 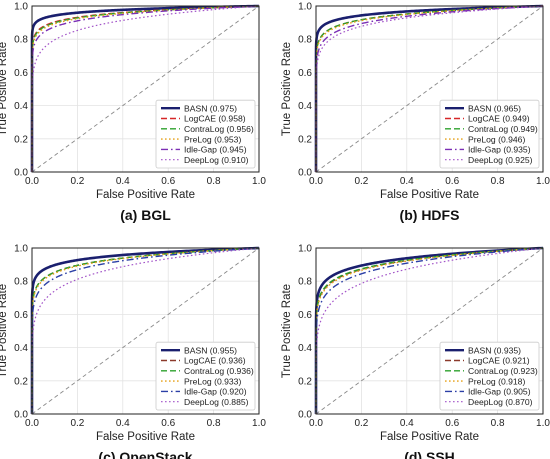 What do you see at coordinates (210, 108) in the screenshot?
I see `legend-label: BASN (0.975)` at bounding box center [210, 108].